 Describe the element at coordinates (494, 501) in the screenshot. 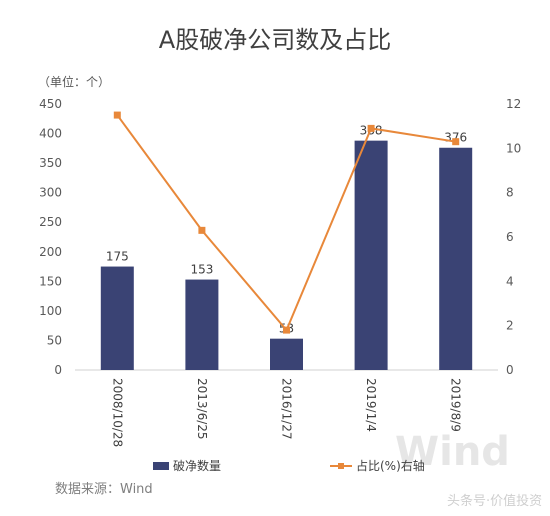

I see `corner-watermark: 头条号·价值投资` at that location.